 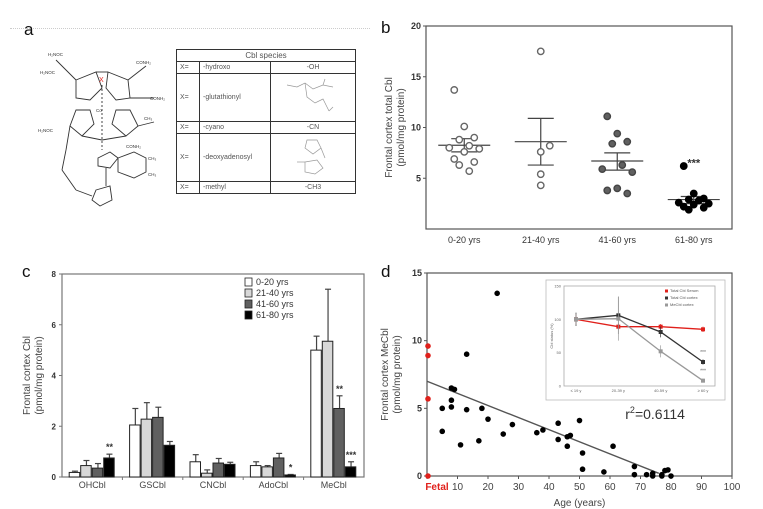 What do you see at coordinates (235, 157) in the screenshot?
I see `table-cell: -deoxyadenosyl` at bounding box center [235, 157].